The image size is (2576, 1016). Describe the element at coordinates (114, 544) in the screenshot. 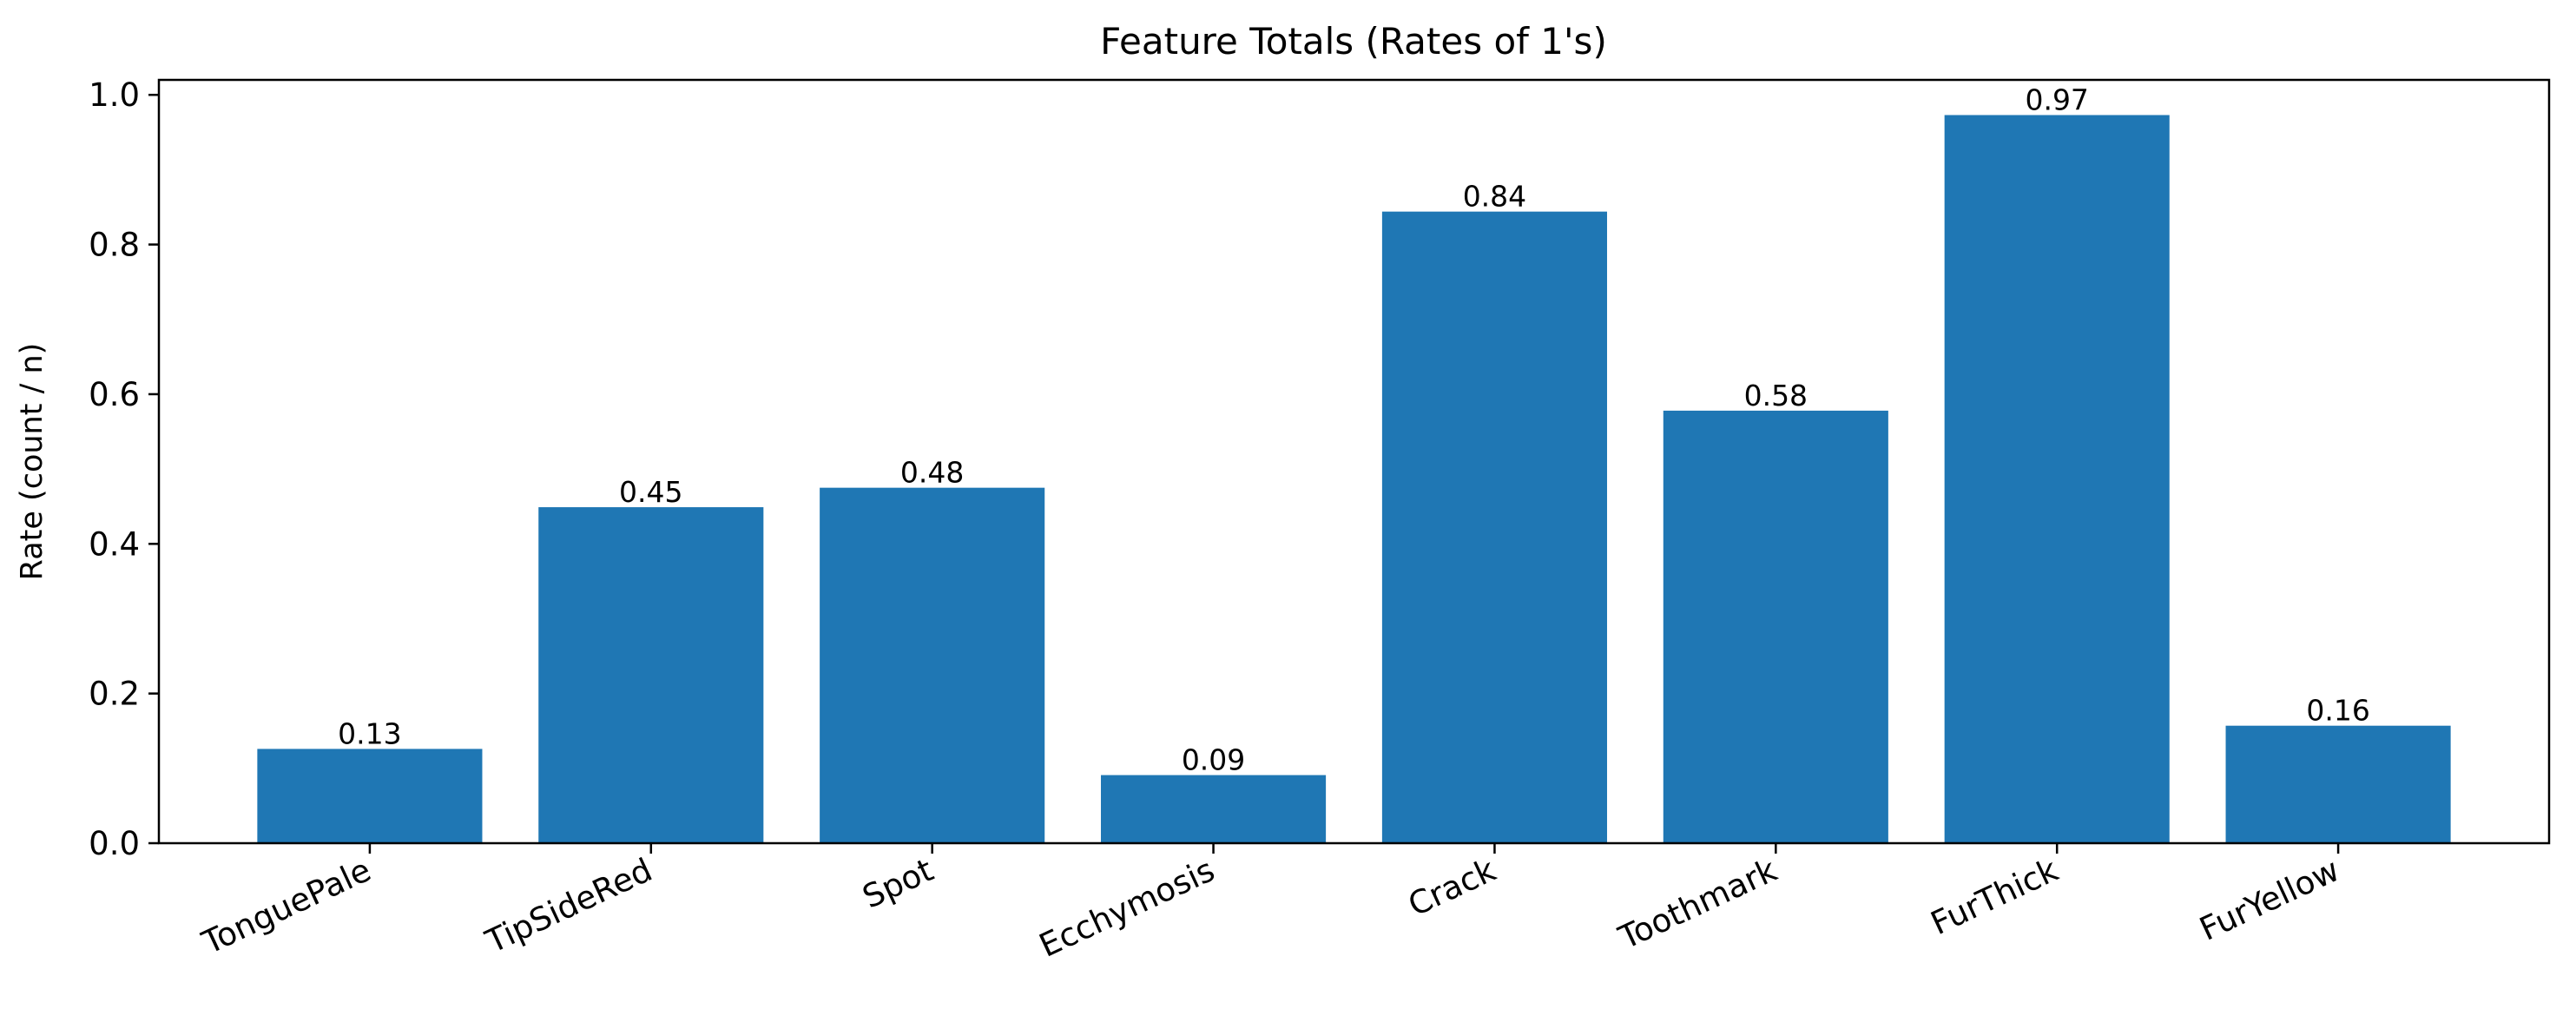

I see `y-tick-label: 0.4` at that location.